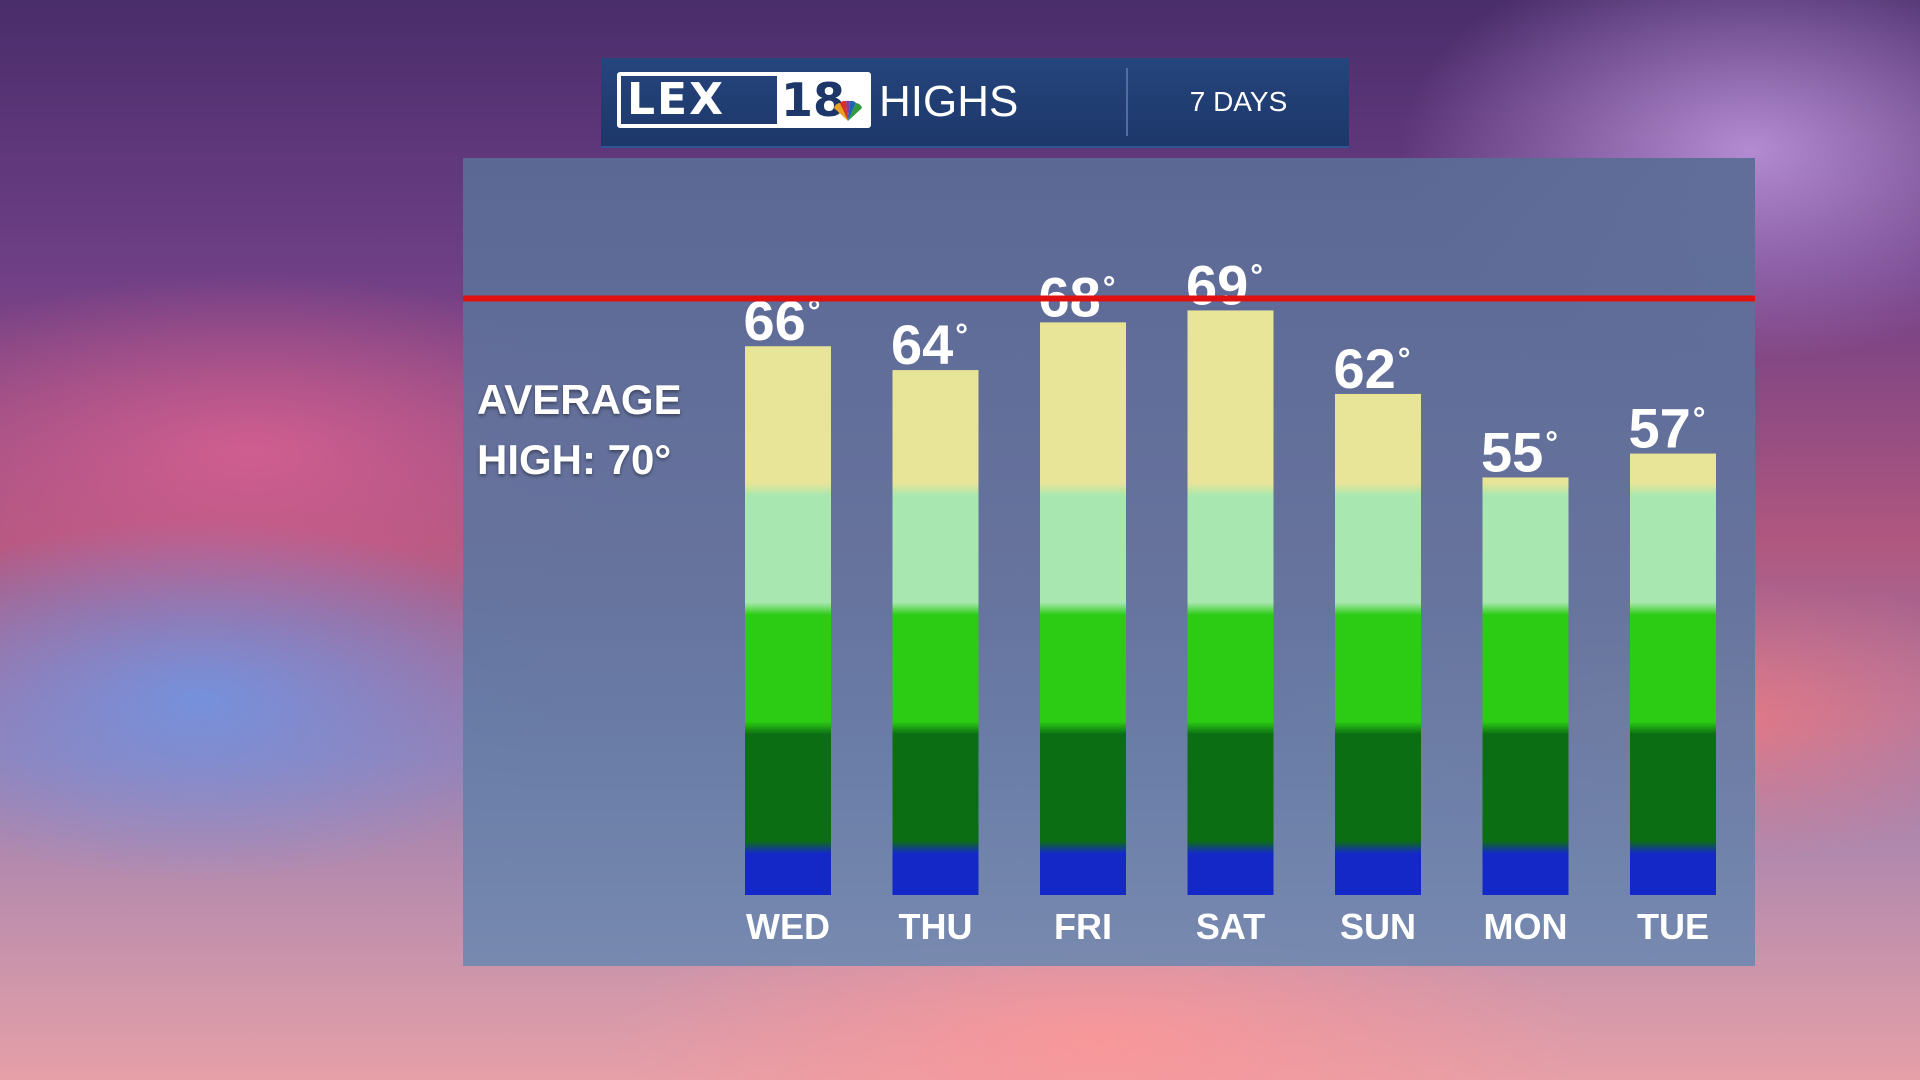 This screenshot has width=1920, height=1080. I want to click on period-label: 7 DAYS, so click(1238, 101).